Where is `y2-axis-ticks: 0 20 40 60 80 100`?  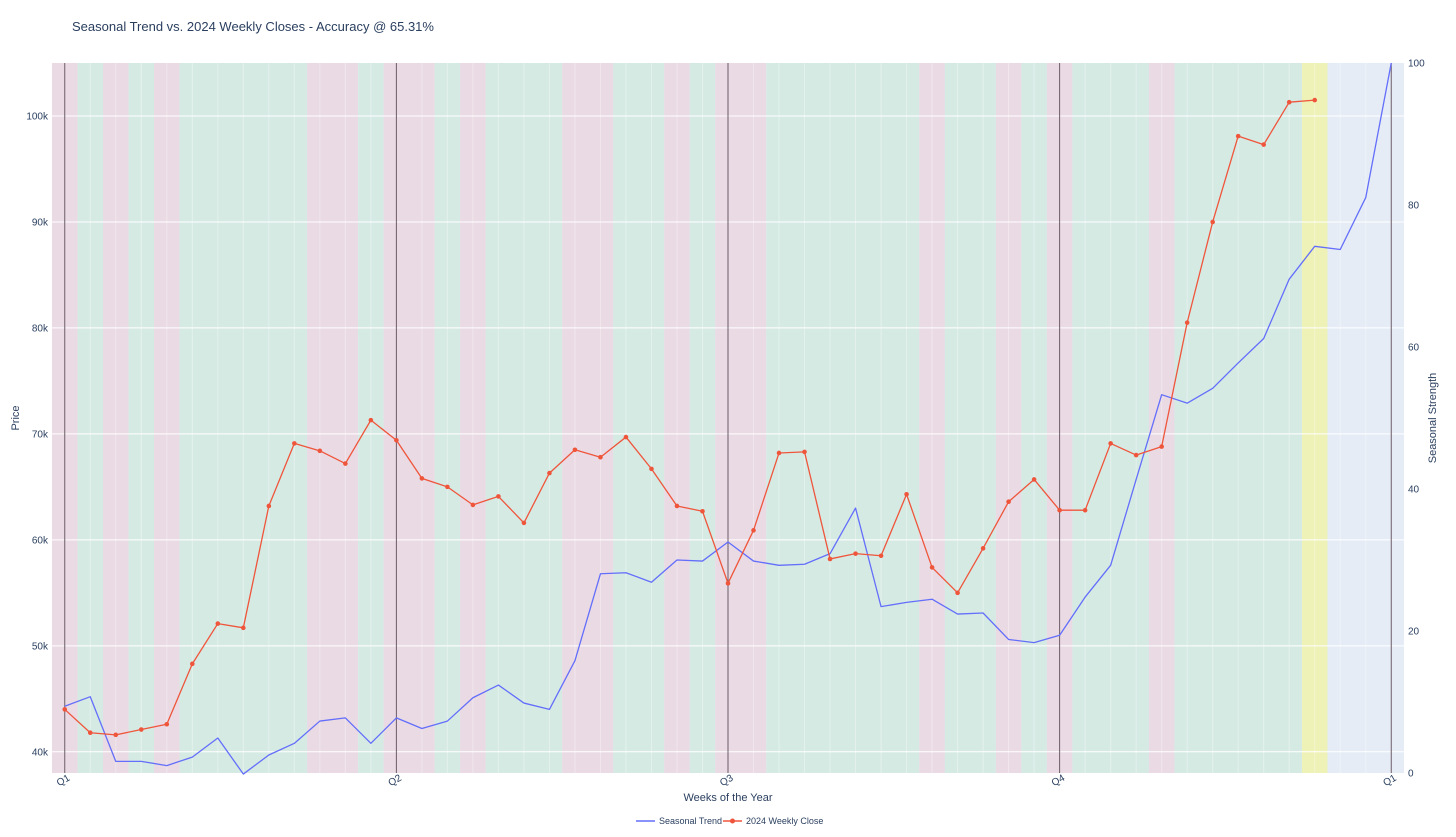
y2-axis-ticks: 0 20 40 60 80 100 is located at coordinates (1416, 419).